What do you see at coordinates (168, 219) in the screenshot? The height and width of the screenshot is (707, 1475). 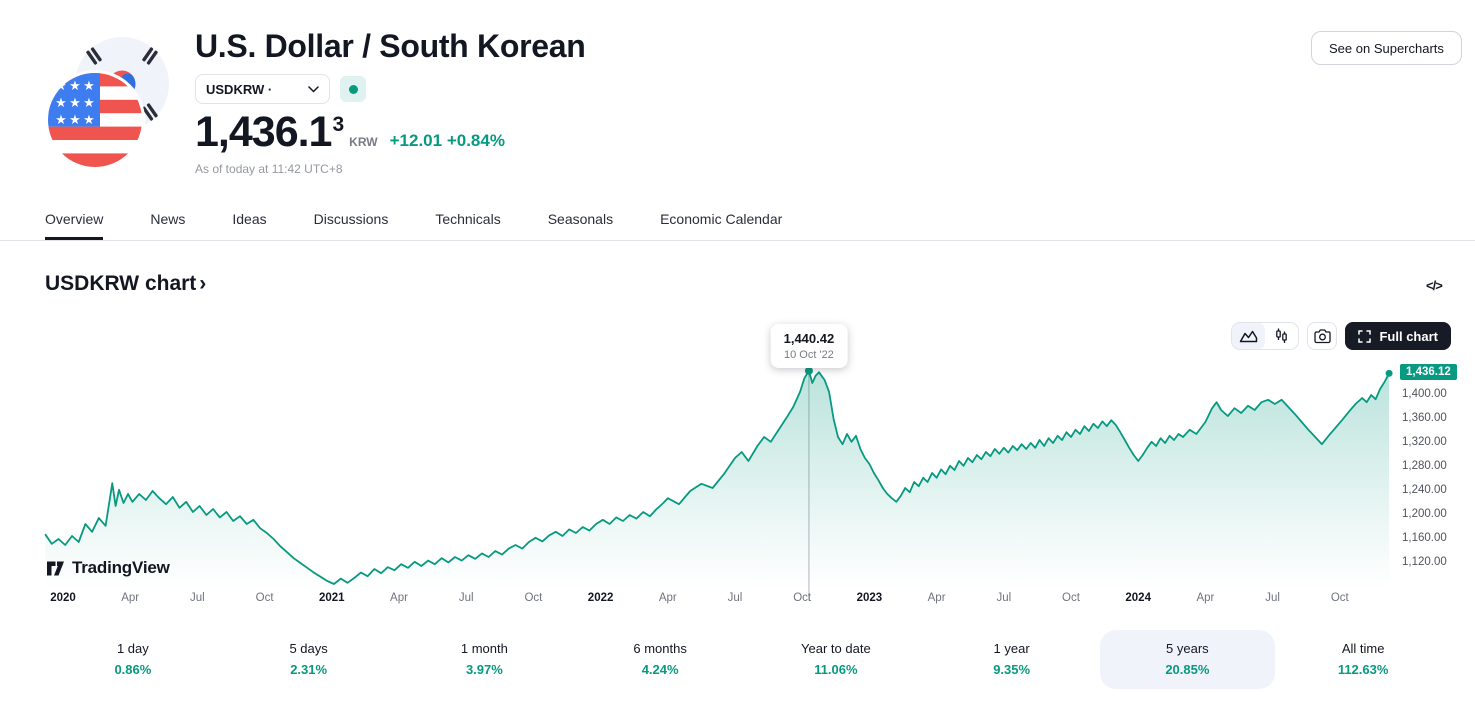 I see `tab-news: News` at bounding box center [168, 219].